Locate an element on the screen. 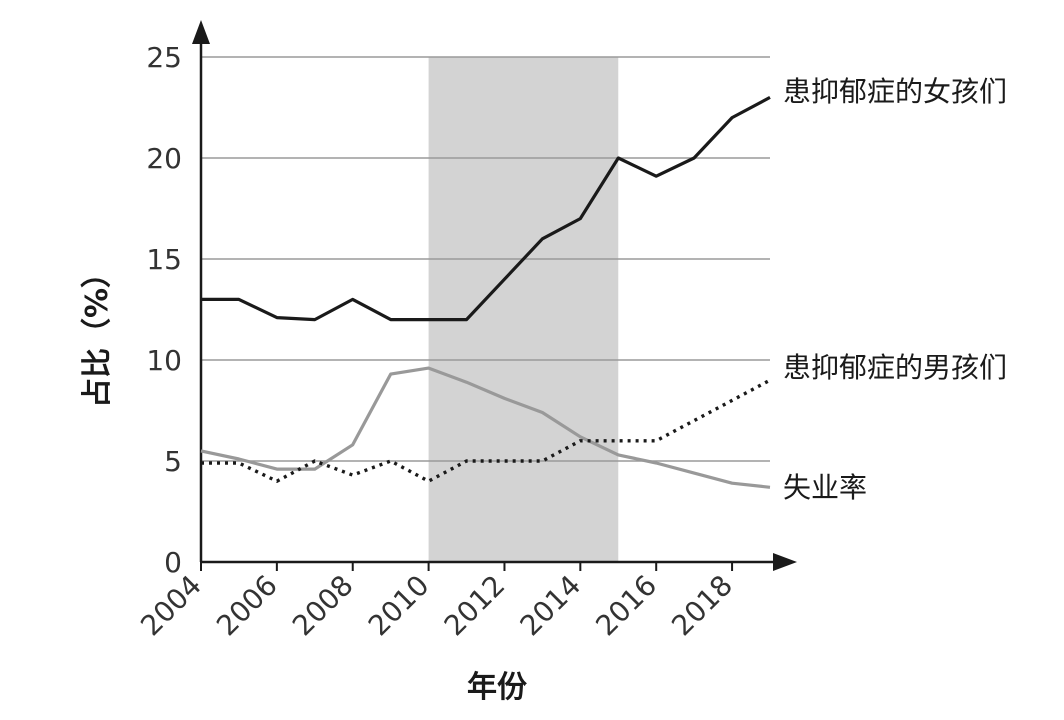 This screenshot has height=720, width=1064. y-tick-label-10: 10 is located at coordinates (164, 360).